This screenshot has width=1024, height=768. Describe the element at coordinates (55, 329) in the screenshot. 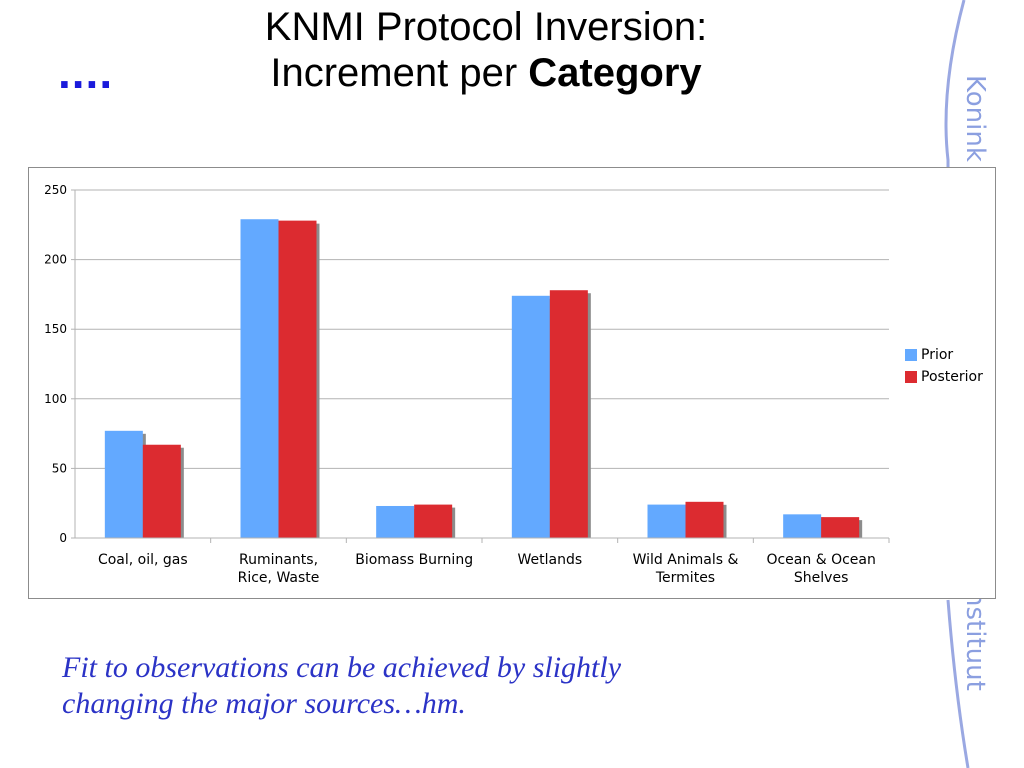

I see `y-tick-label: 150` at that location.